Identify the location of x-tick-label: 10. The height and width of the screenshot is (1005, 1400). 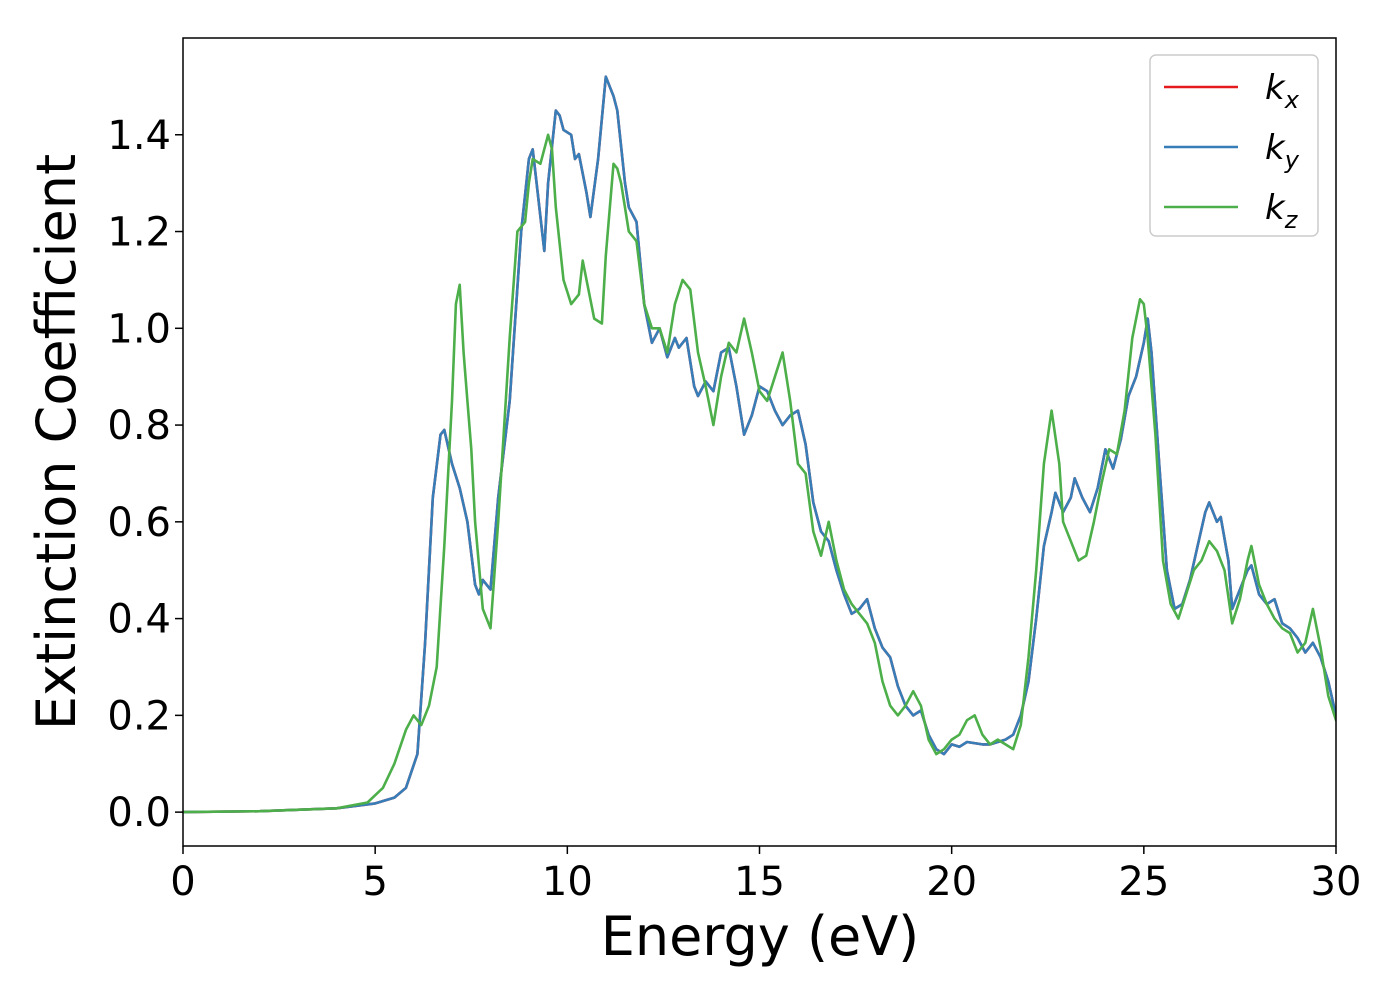
(567, 882).